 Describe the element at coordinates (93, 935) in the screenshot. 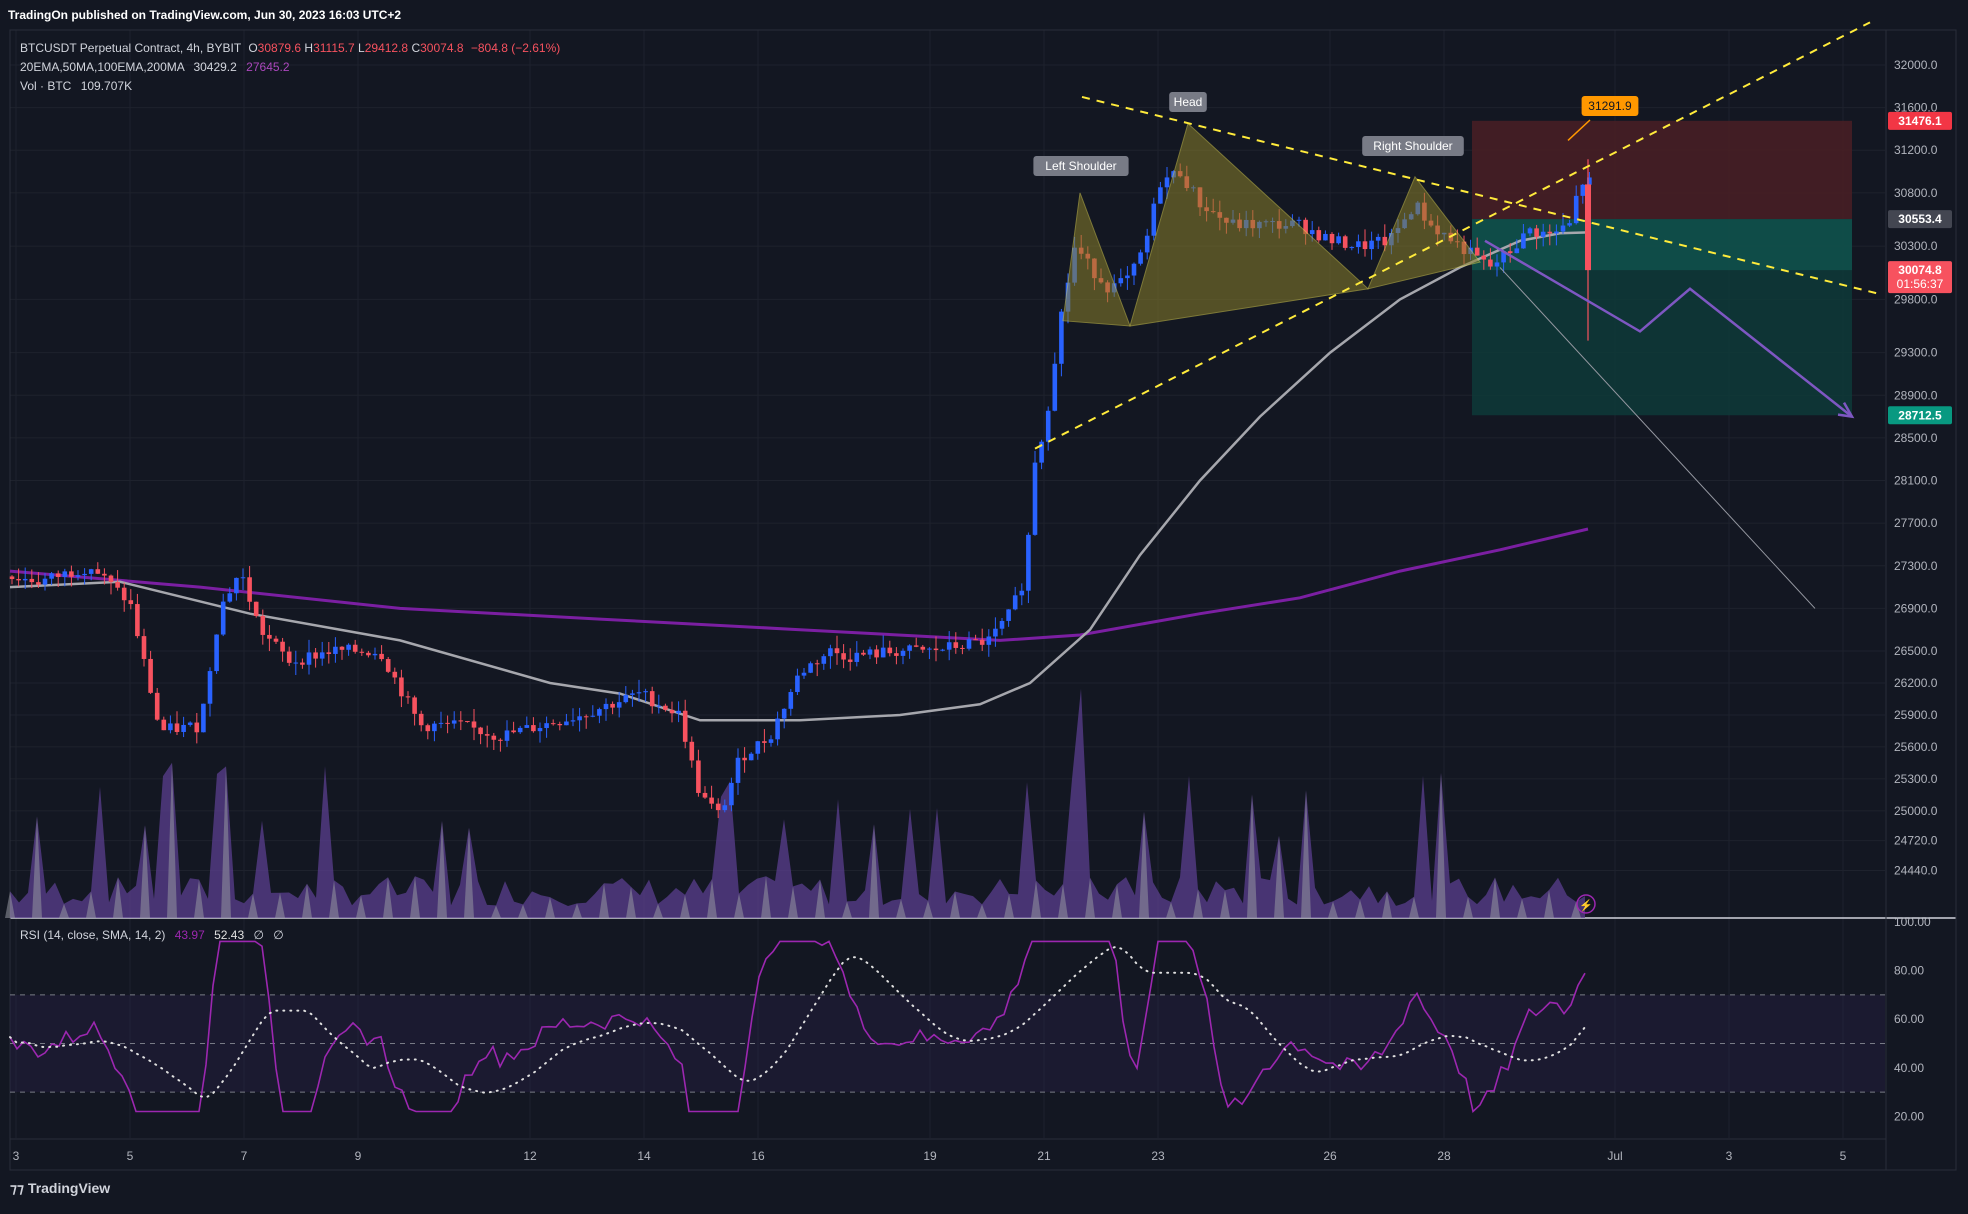

I see `rsi-legend-name: RSI (14, close, SMA, 14, 2)` at that location.